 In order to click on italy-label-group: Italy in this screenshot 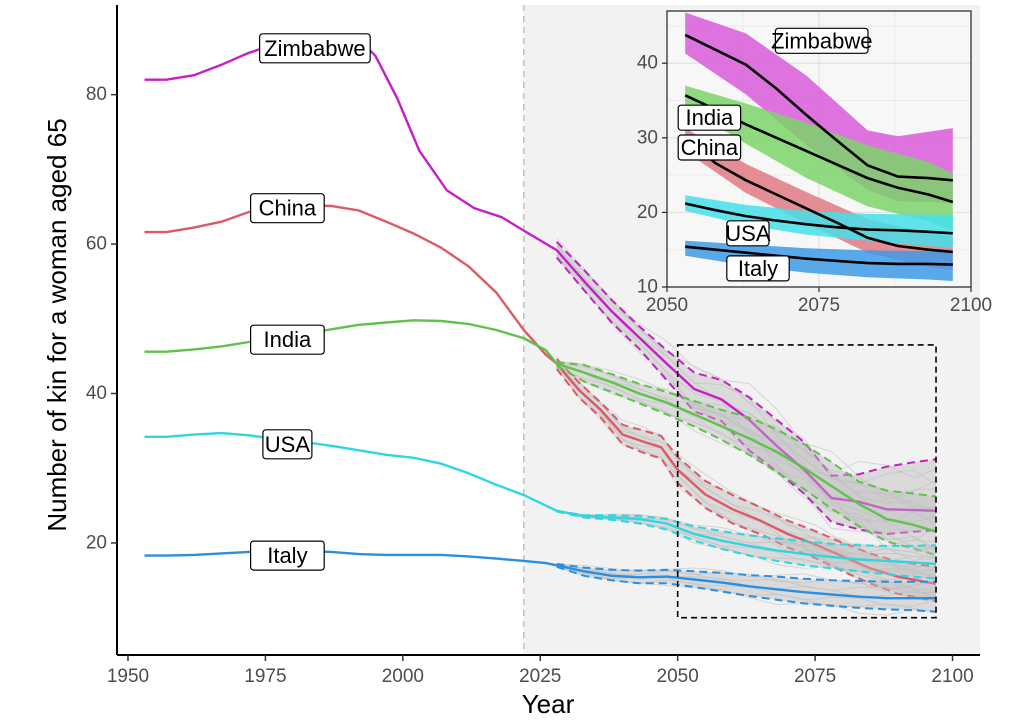, I will do `click(287, 555)`.